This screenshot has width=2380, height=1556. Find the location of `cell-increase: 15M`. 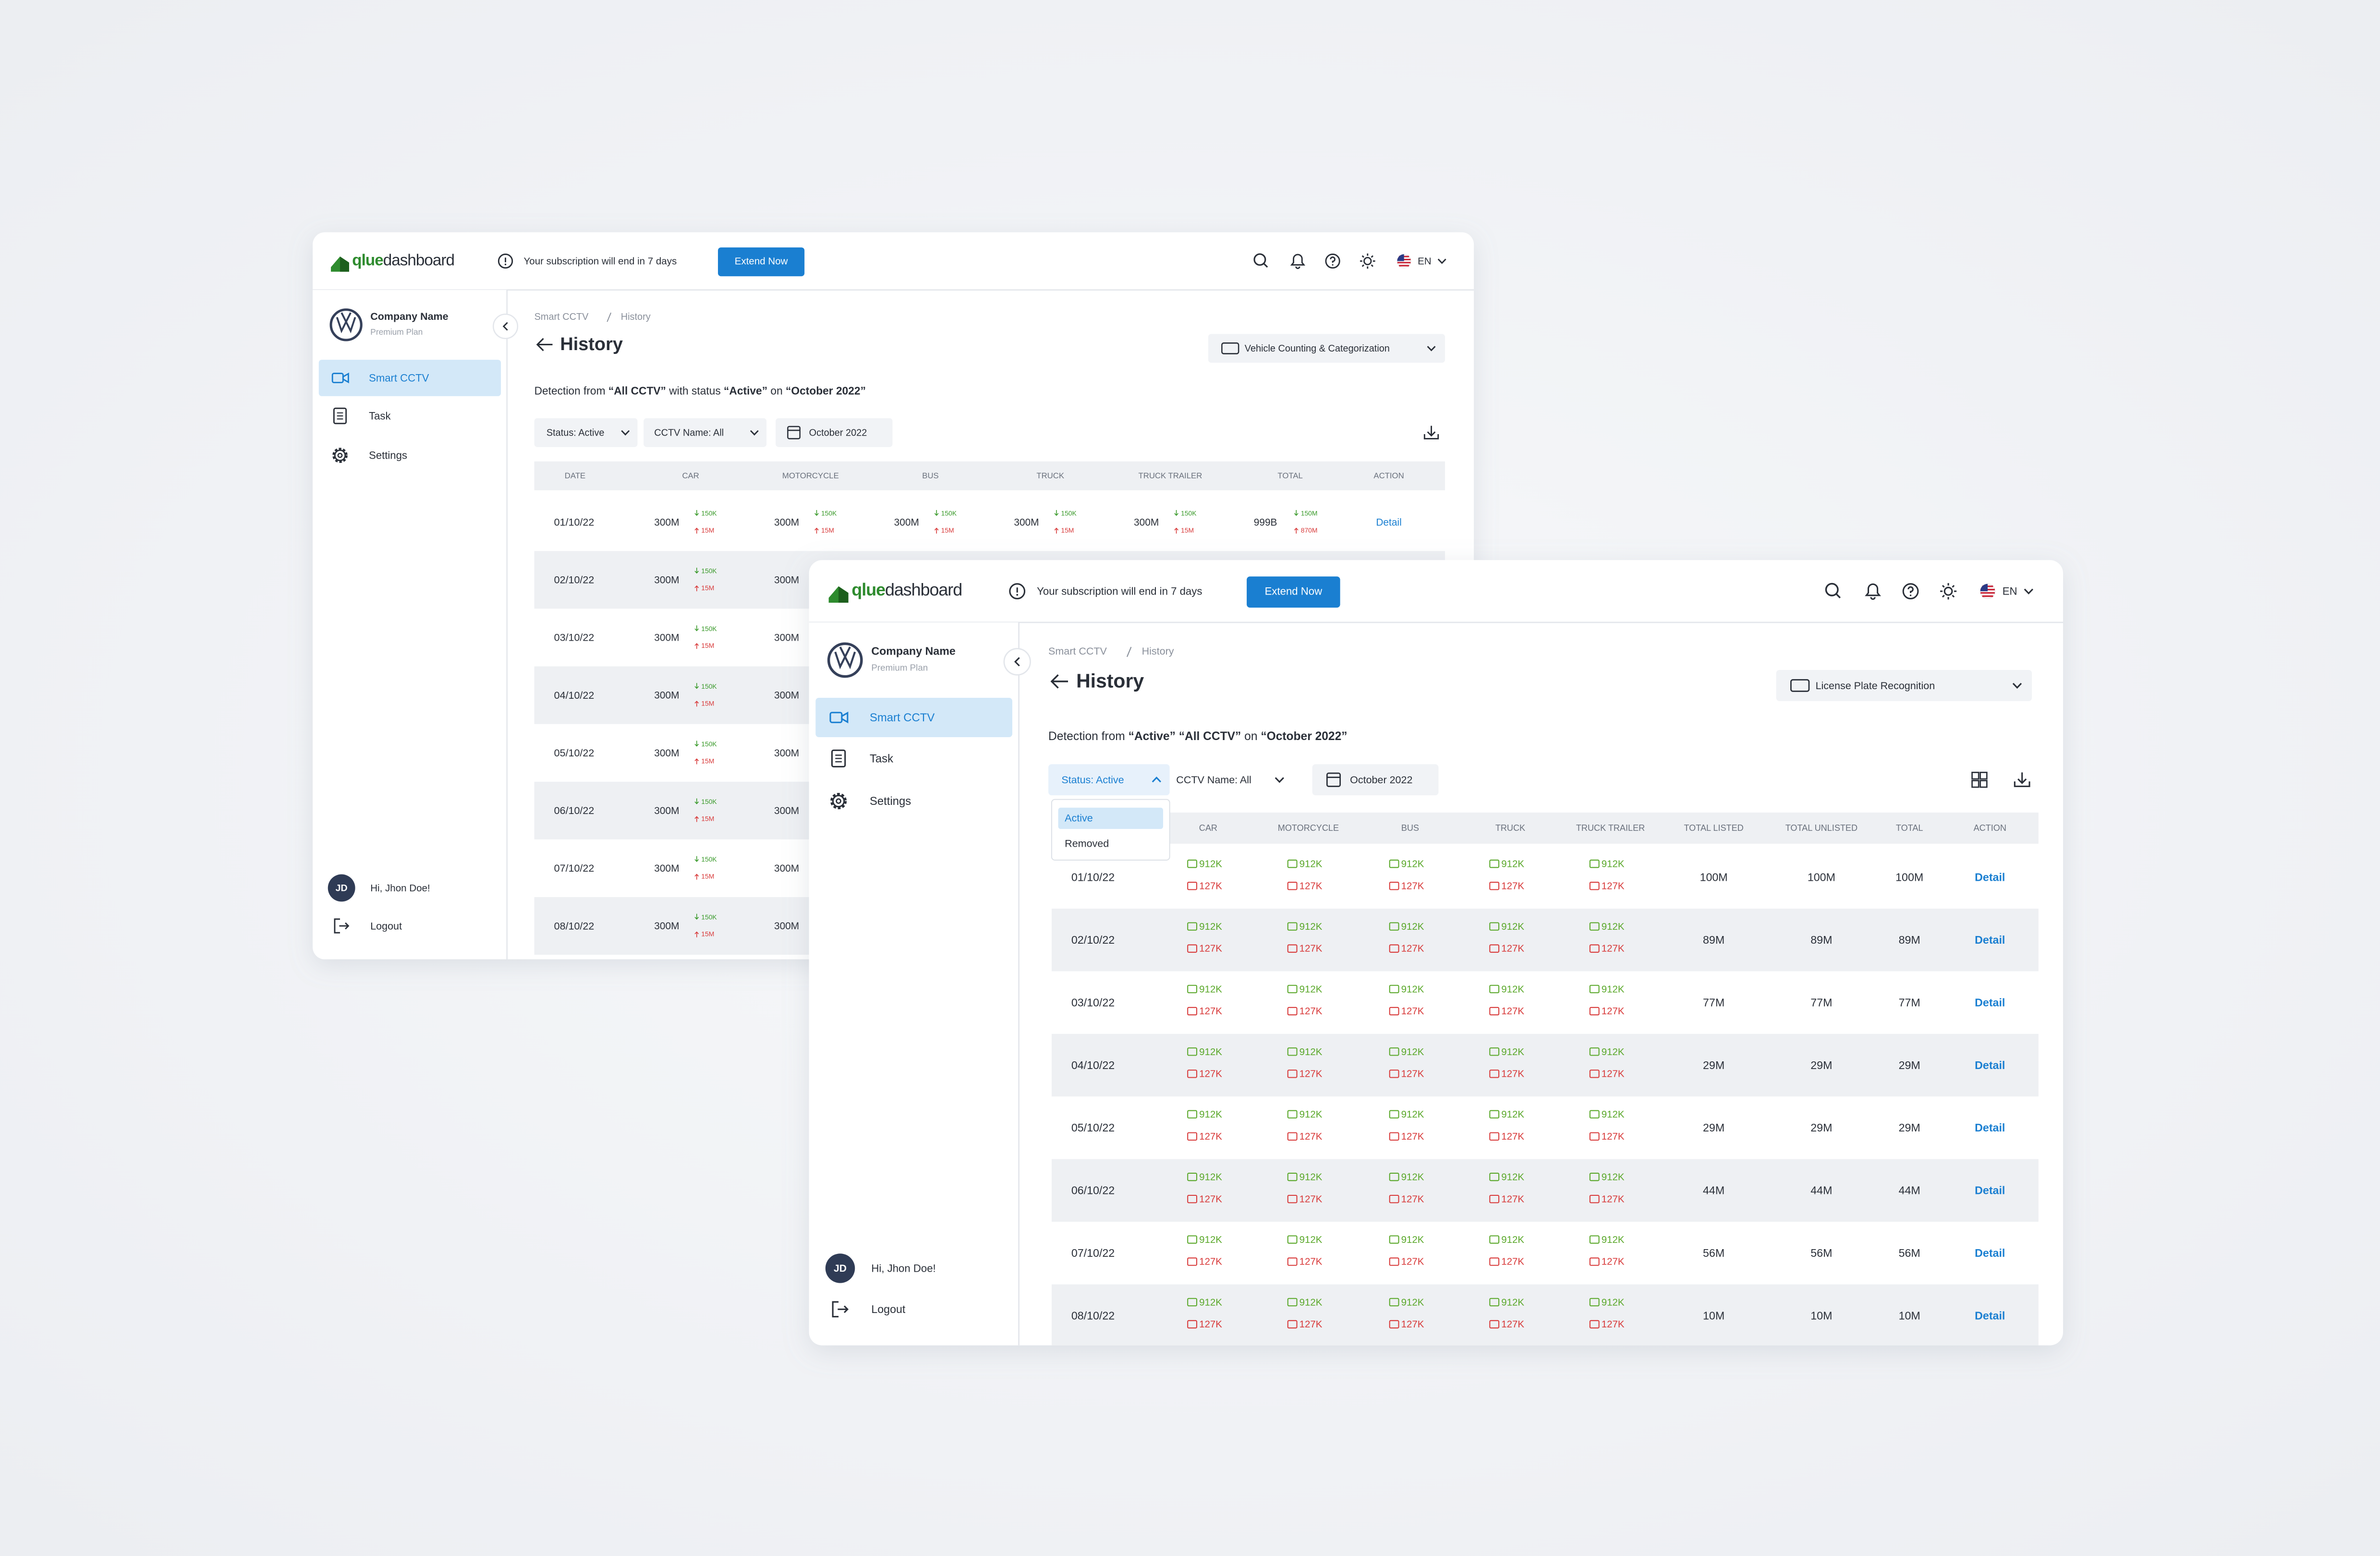

cell-increase: 15M is located at coordinates (708, 588).